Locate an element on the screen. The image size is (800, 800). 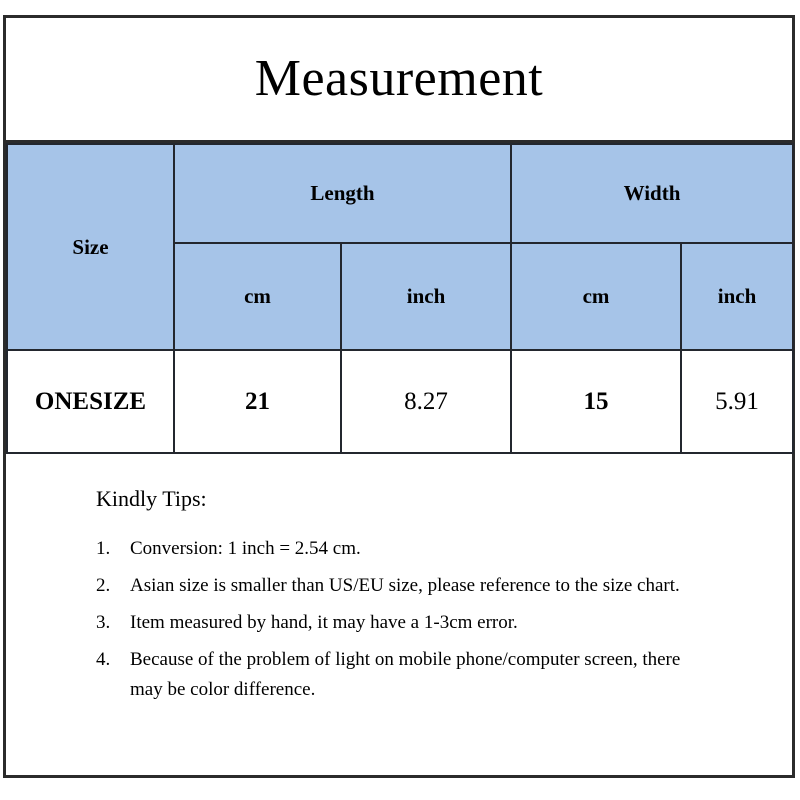
tip-number: 2. is located at coordinates (103, 586).